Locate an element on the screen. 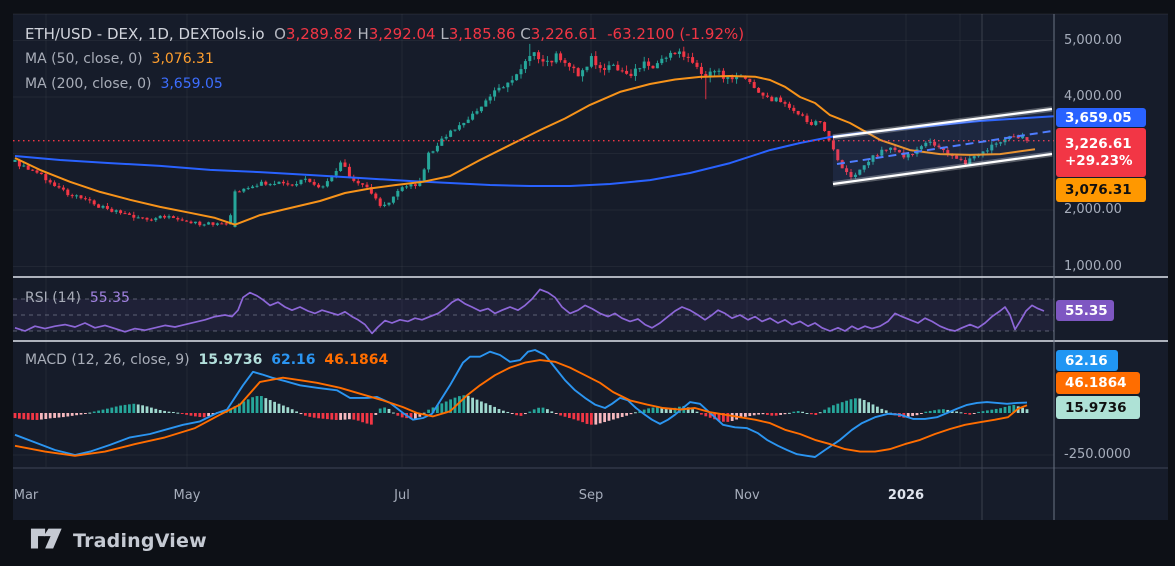 The image size is (1175, 566). ma50-price-badge: 3,076.31 is located at coordinates (1101, 190).